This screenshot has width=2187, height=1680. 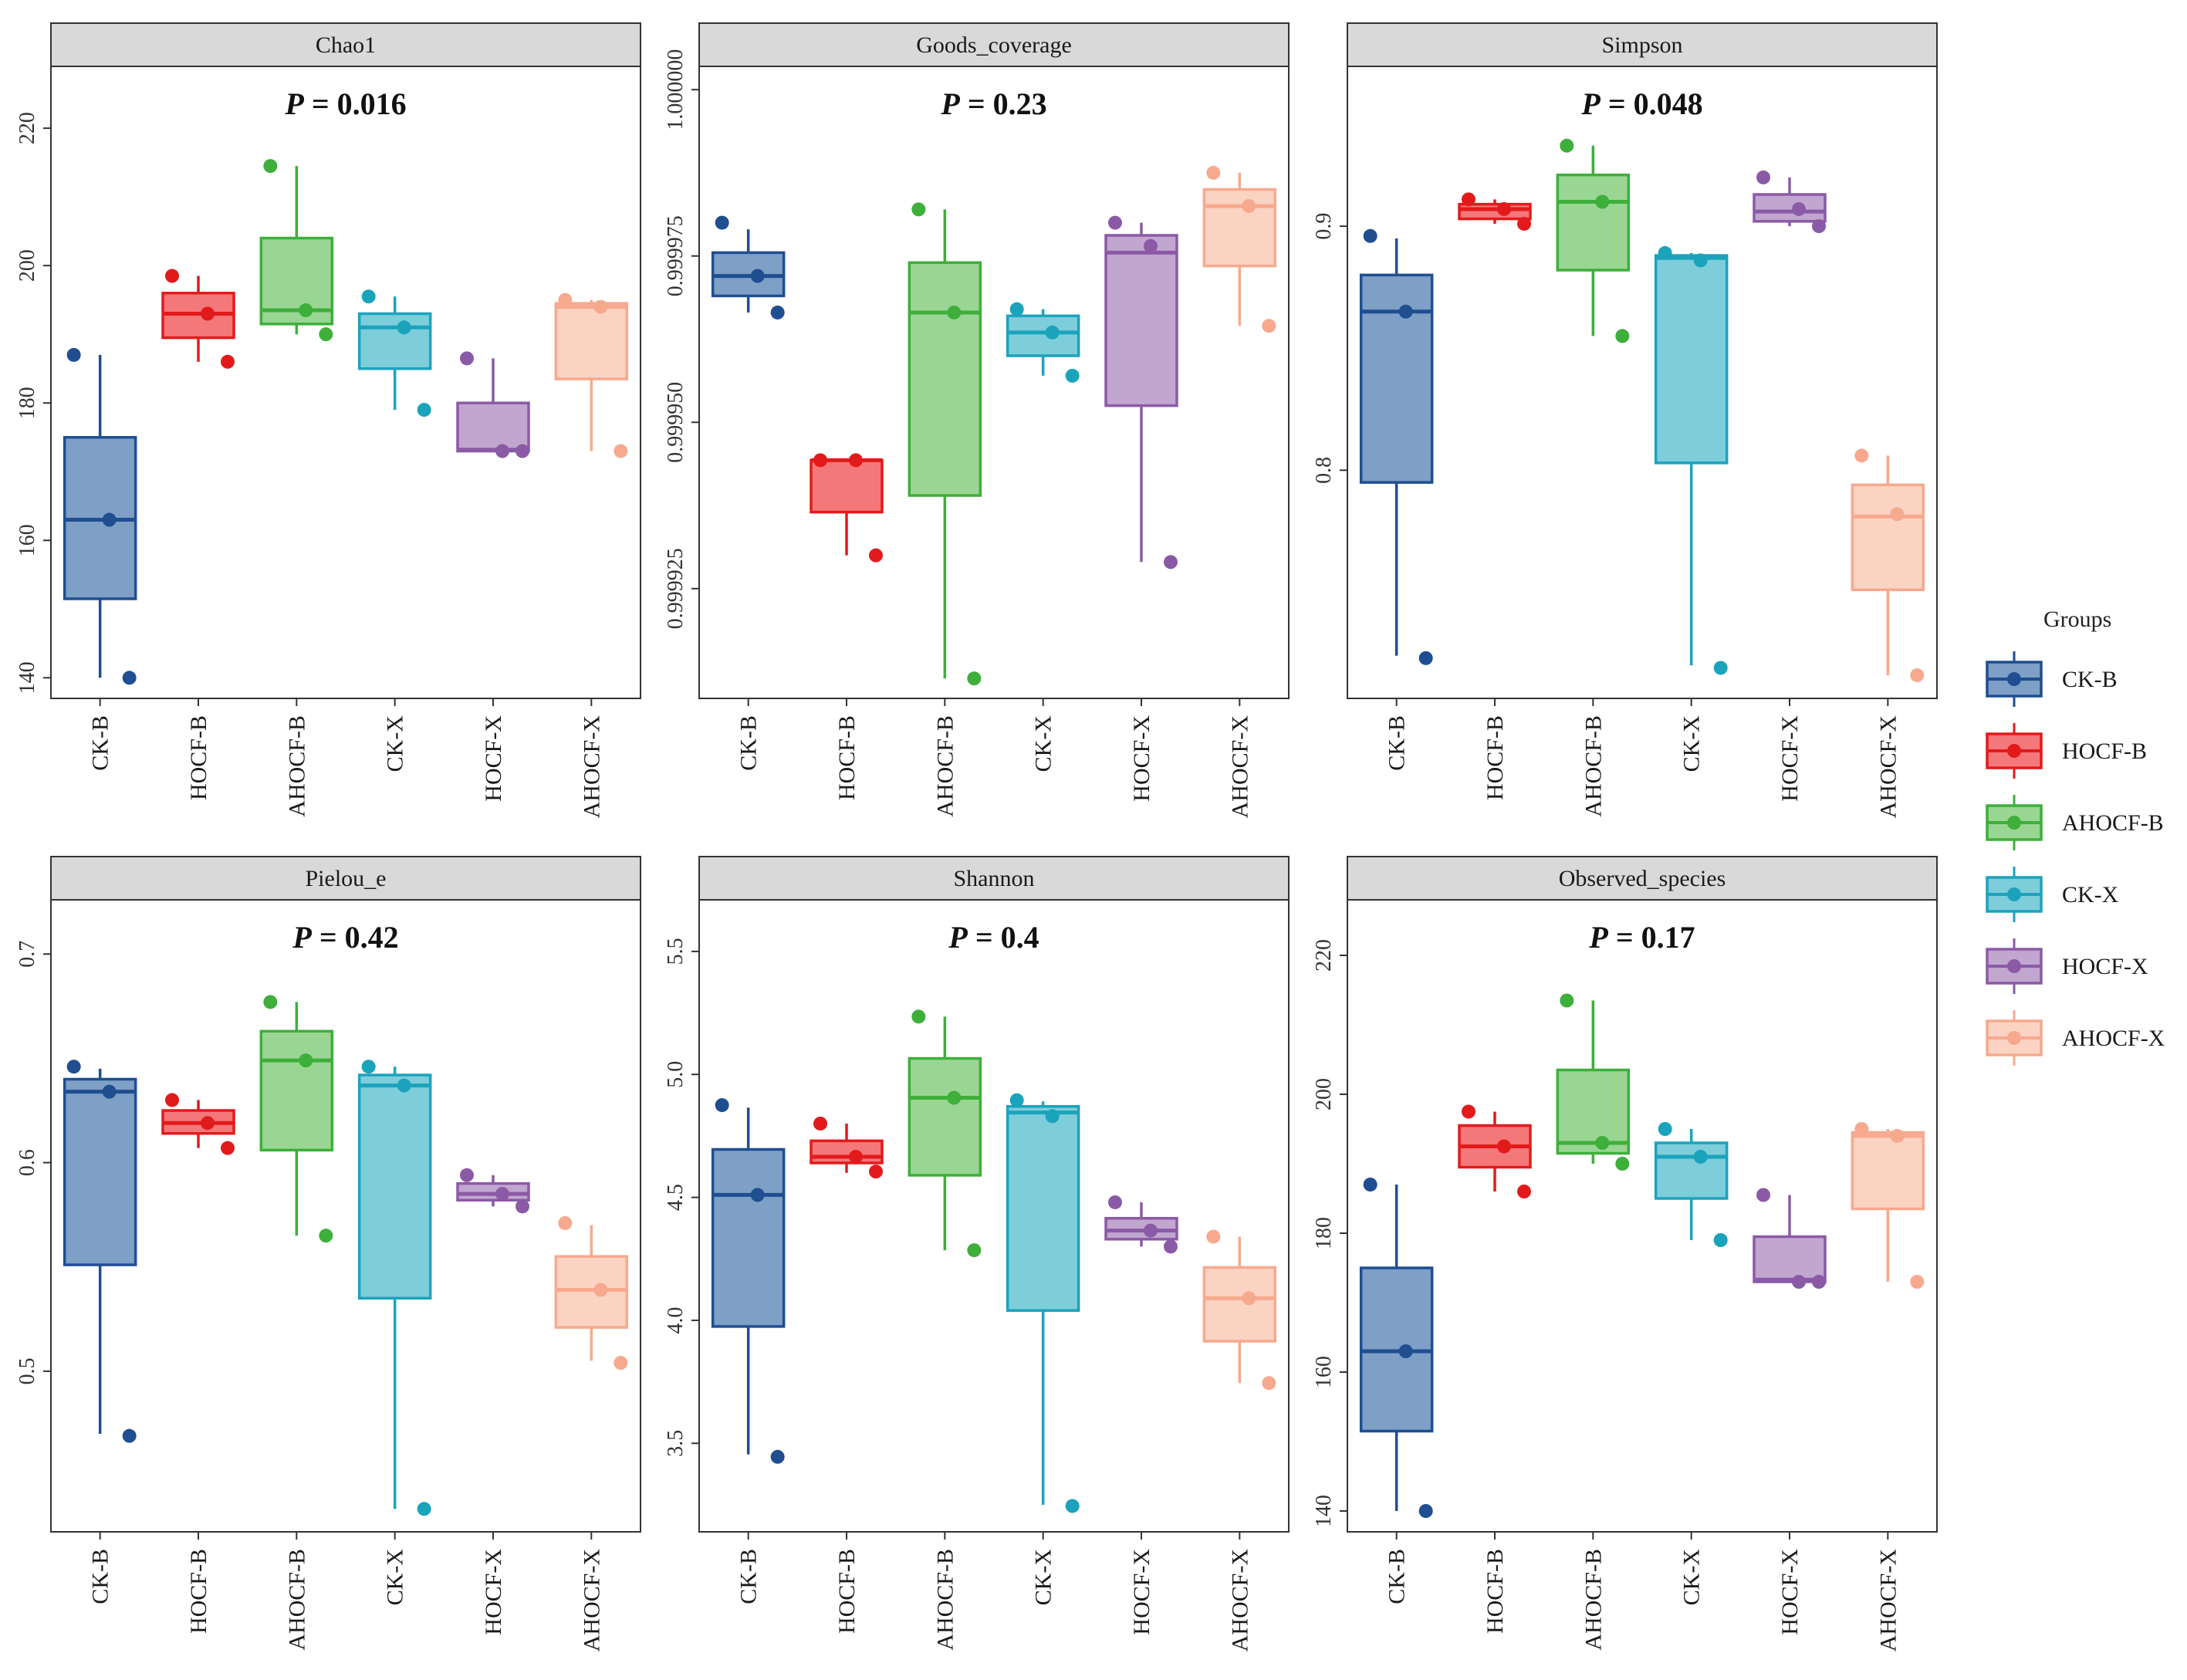 I want to click on facet-title: Observed_species, so click(x=1642, y=878).